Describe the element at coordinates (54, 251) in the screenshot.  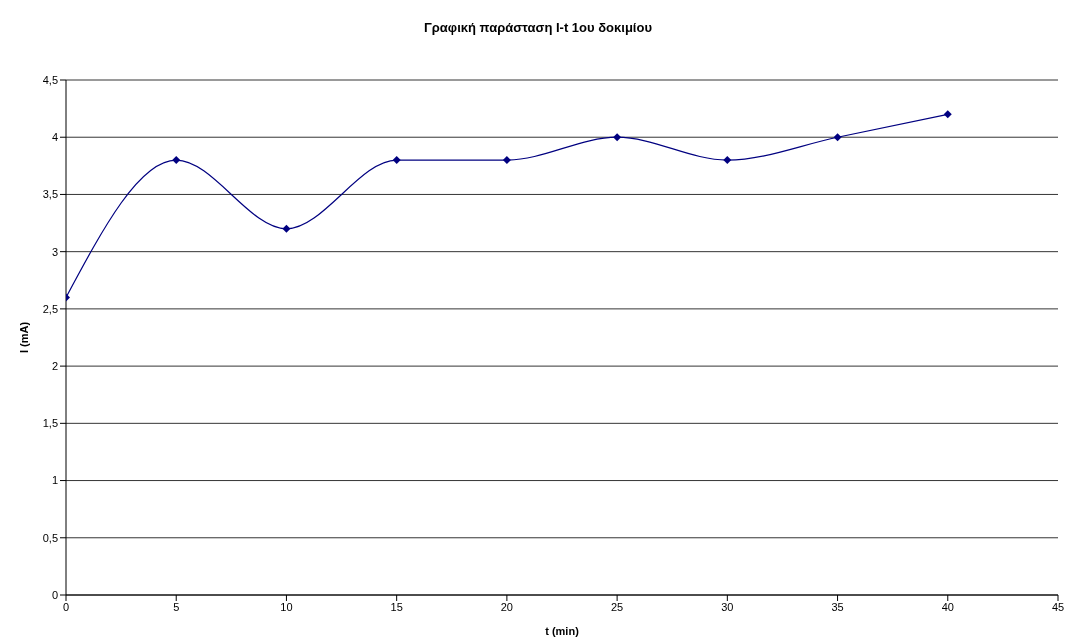
I see `y-tick-label: 3` at that location.